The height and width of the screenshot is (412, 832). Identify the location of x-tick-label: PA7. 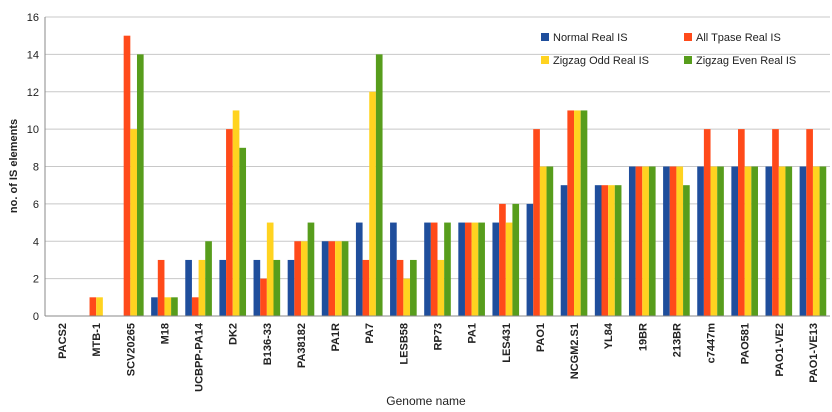
(370, 333).